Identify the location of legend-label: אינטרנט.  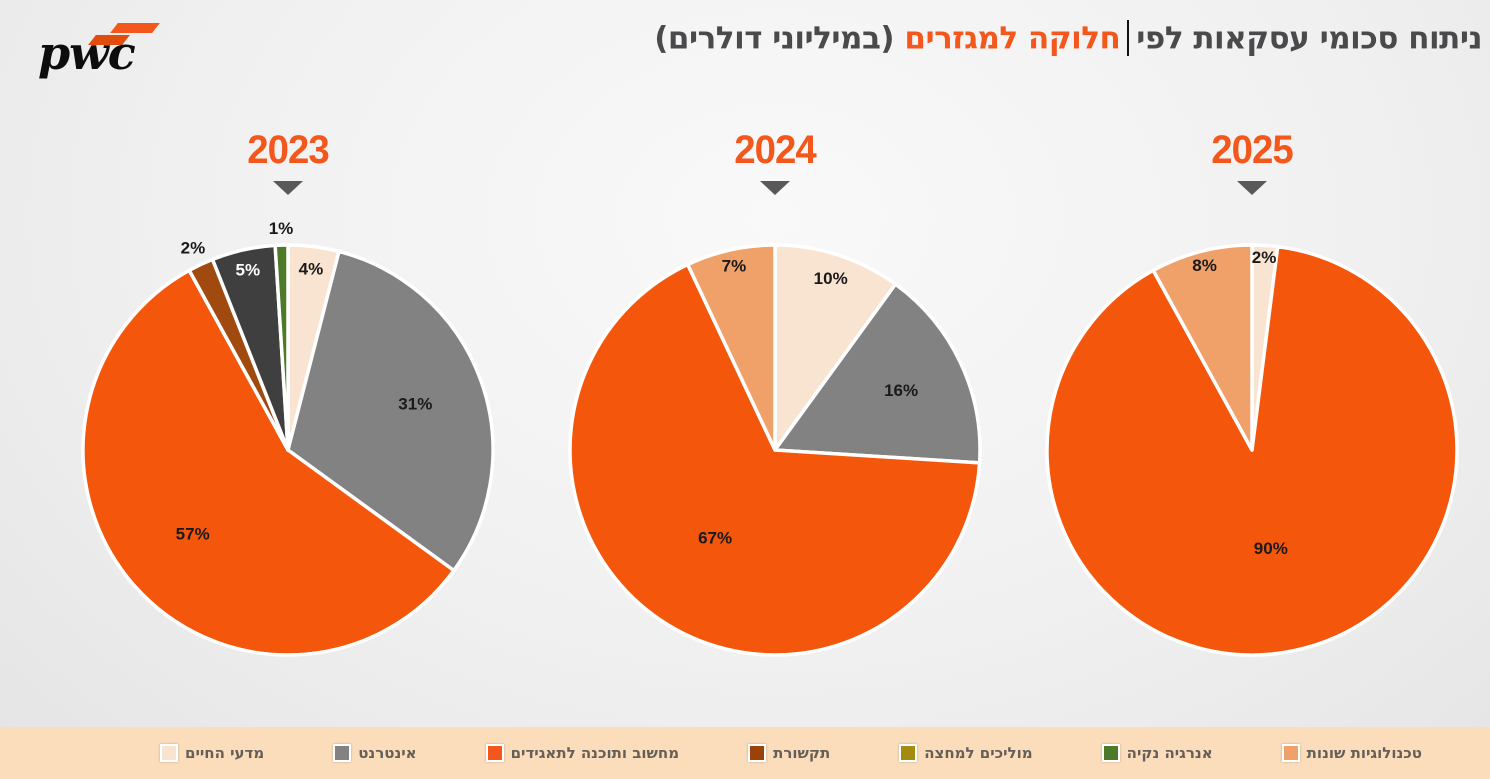
(387, 753).